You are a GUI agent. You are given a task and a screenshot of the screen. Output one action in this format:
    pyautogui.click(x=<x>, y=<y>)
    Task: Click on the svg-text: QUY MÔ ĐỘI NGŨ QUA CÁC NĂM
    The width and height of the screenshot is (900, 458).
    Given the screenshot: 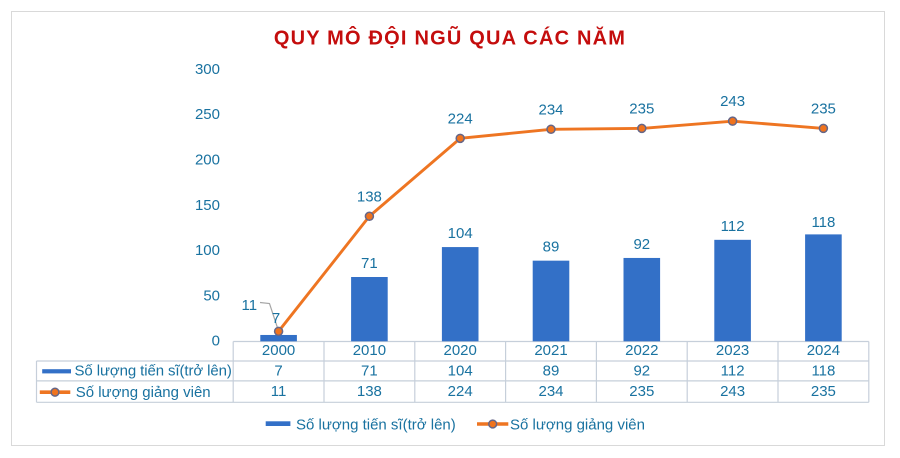 What is the action you would take?
    pyautogui.click(x=450, y=38)
    